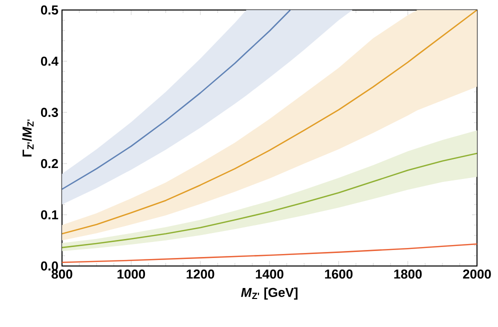 The height and width of the screenshot is (327, 498). I want to click on y-tick-label: 0.4, so click(49, 61).